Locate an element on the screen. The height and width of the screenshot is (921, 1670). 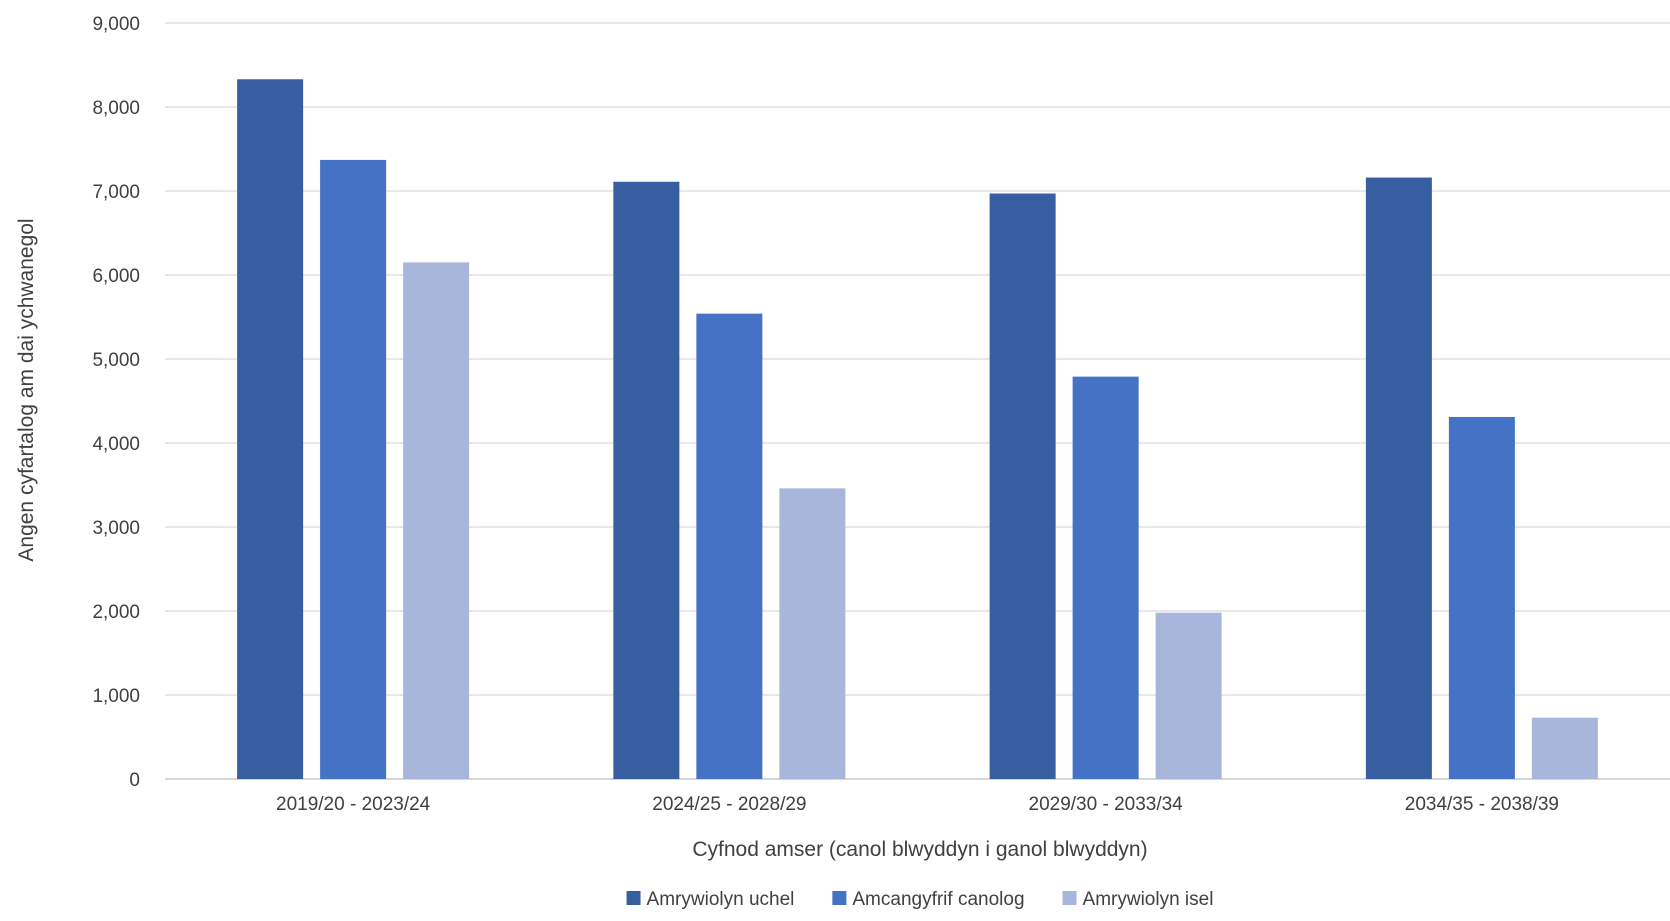
x-tick-label: 2029/30 - 2033/34 is located at coordinates (1106, 804).